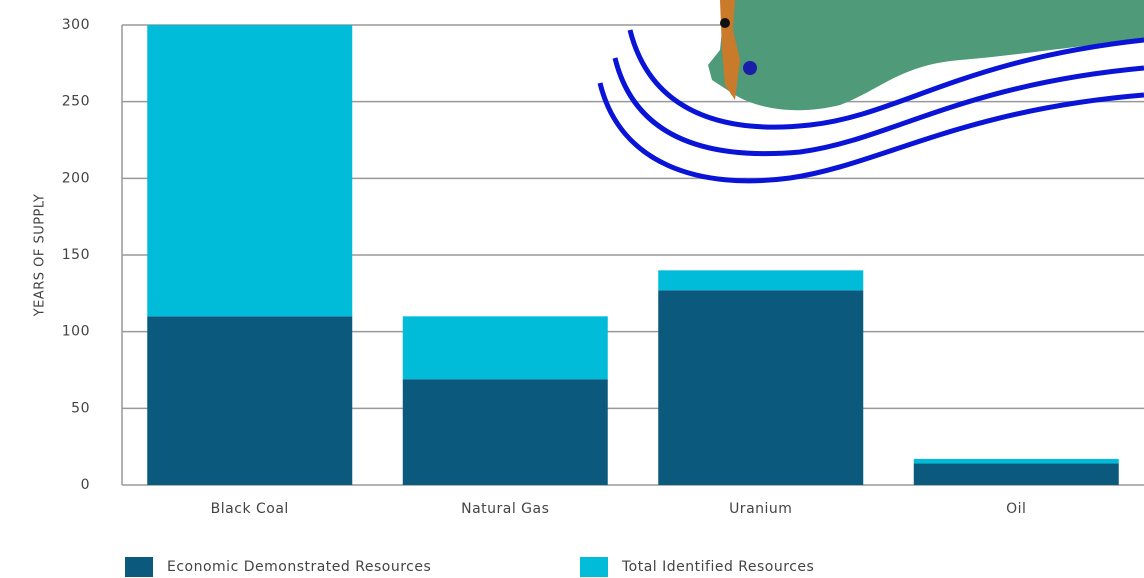 The image size is (1144, 578). What do you see at coordinates (76, 178) in the screenshot?
I see `y-tick-label: 200` at bounding box center [76, 178].